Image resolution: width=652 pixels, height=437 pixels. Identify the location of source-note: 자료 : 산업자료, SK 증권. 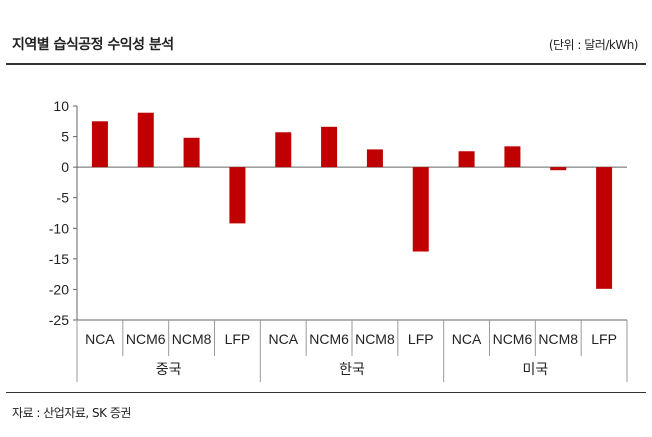
(71, 413).